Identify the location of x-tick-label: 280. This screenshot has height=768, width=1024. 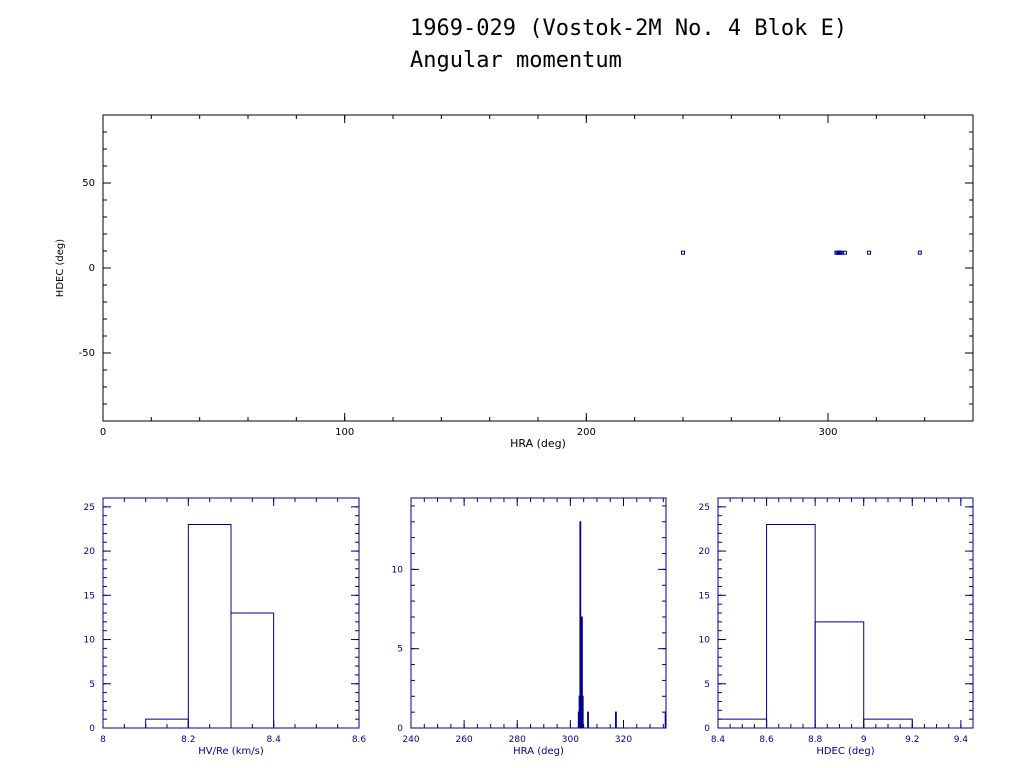
(517, 740).